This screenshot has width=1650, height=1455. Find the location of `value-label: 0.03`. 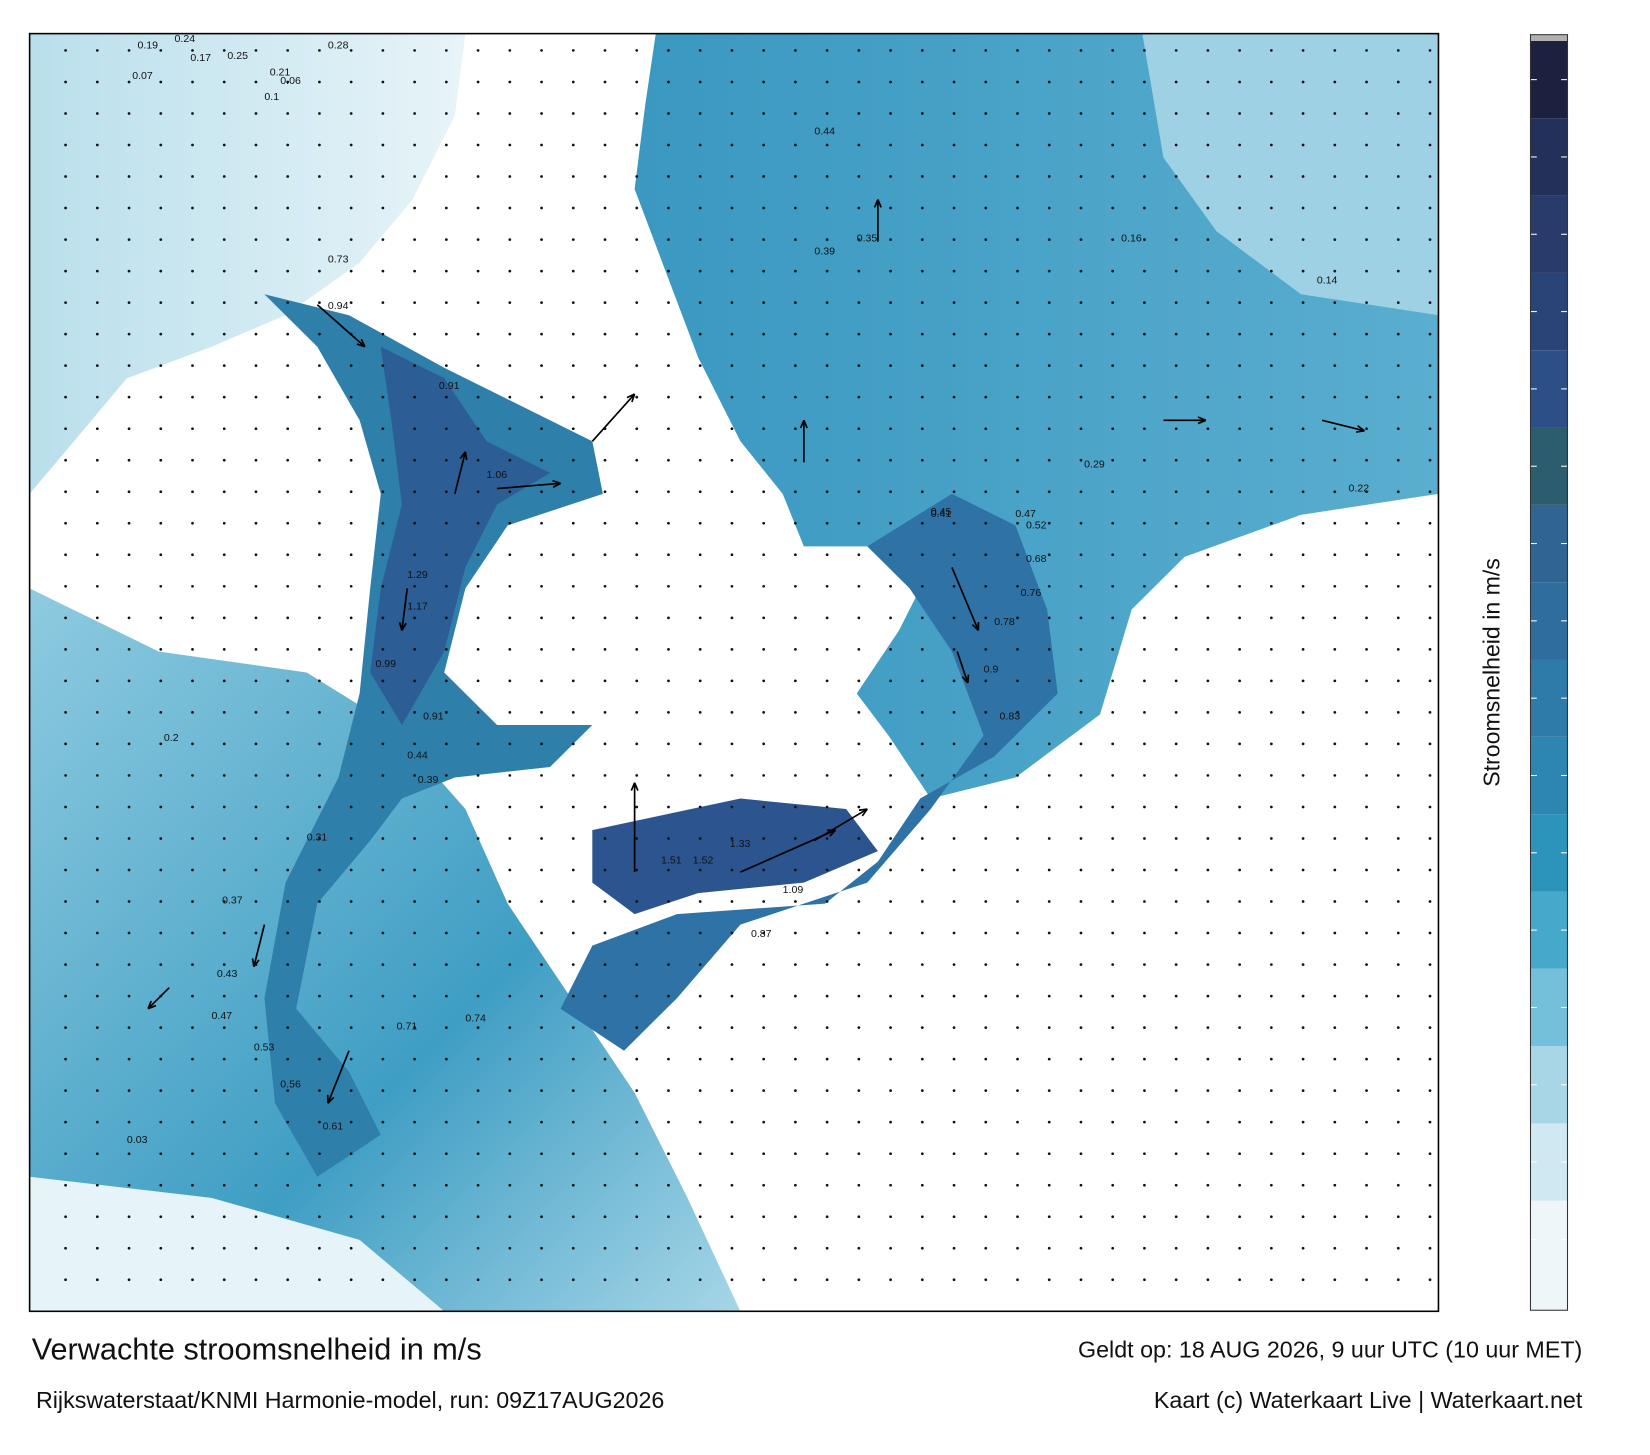

value-label: 0.03 is located at coordinates (137, 1140).